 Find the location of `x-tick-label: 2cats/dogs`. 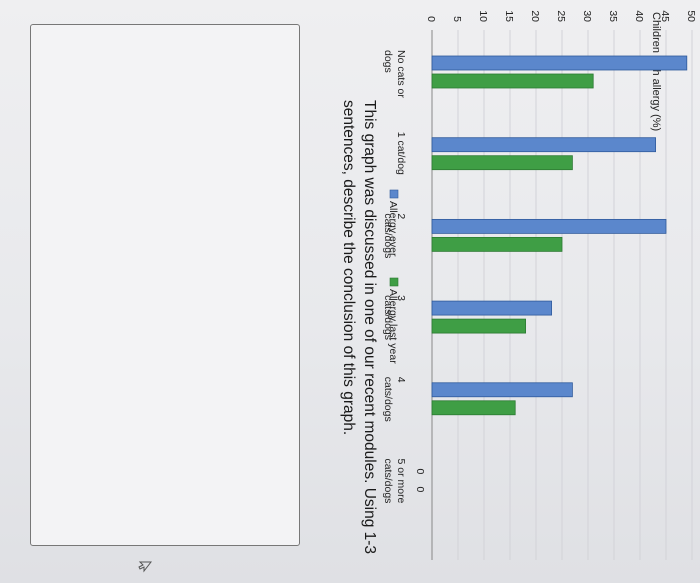

x-tick-label: 2cats/dogs is located at coordinates (394, 235).